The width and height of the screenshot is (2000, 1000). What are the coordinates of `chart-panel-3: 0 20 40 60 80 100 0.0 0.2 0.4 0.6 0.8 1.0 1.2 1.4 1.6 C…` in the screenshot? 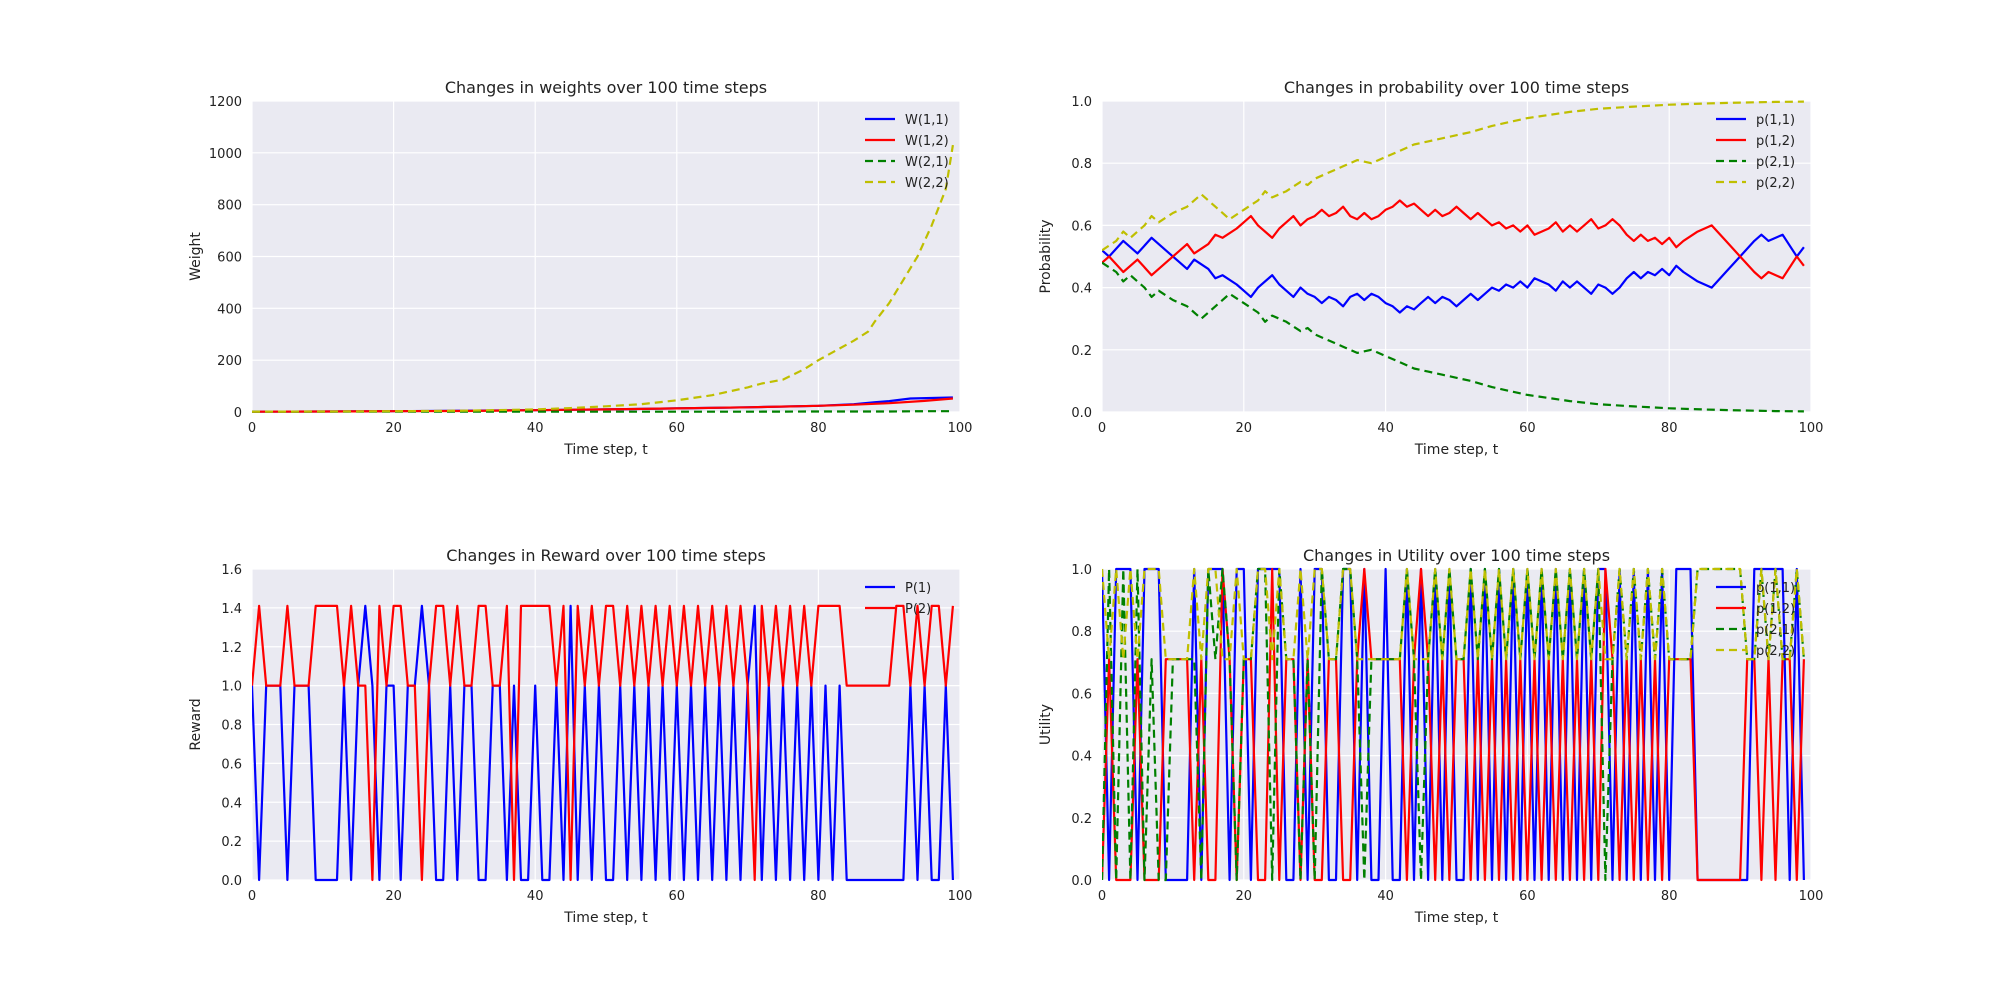 It's located at (580, 736).